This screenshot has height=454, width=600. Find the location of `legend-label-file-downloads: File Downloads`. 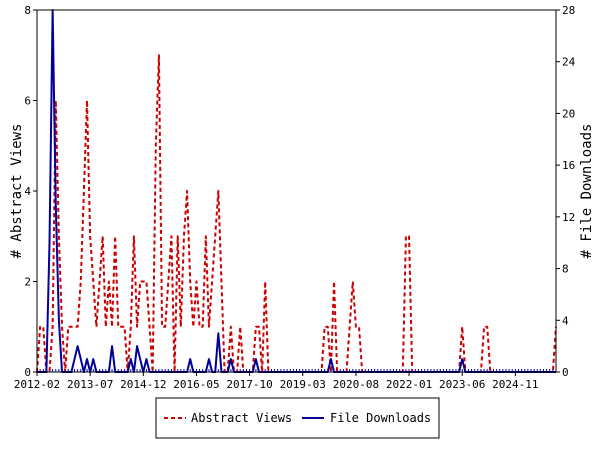

legend-label-file-downloads: File Downloads is located at coordinates (380, 418).